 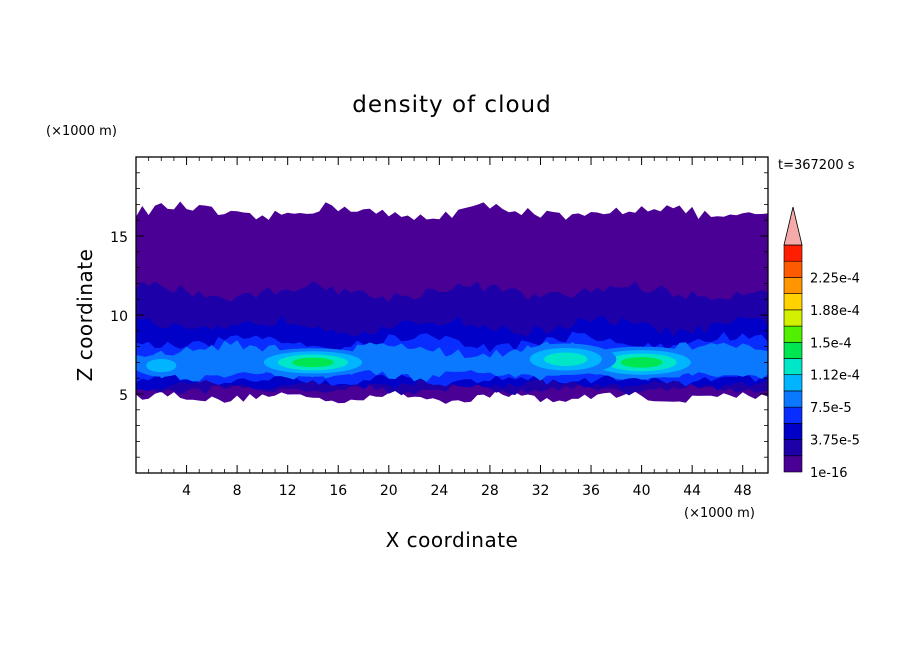 I want to click on x-tick-label: 28, so click(x=490, y=491).